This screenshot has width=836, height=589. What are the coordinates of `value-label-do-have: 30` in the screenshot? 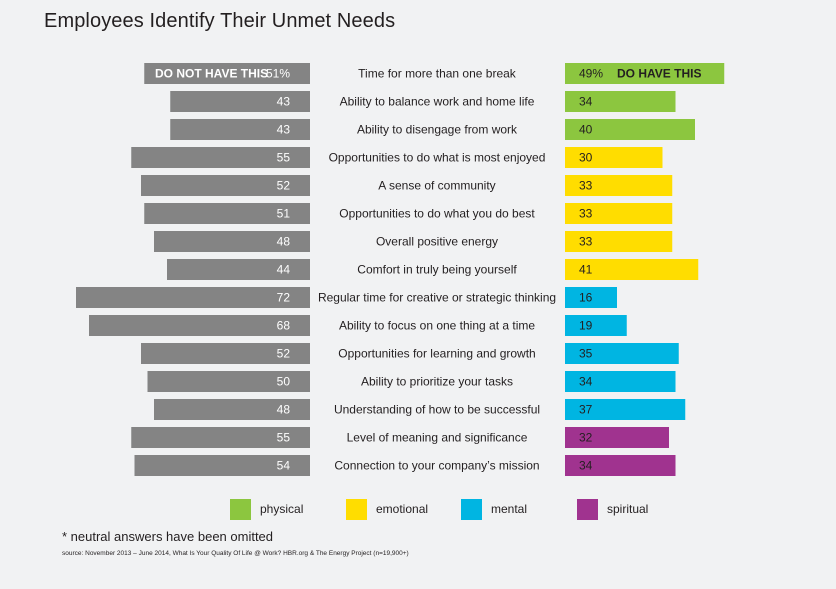 It's located at (586, 158).